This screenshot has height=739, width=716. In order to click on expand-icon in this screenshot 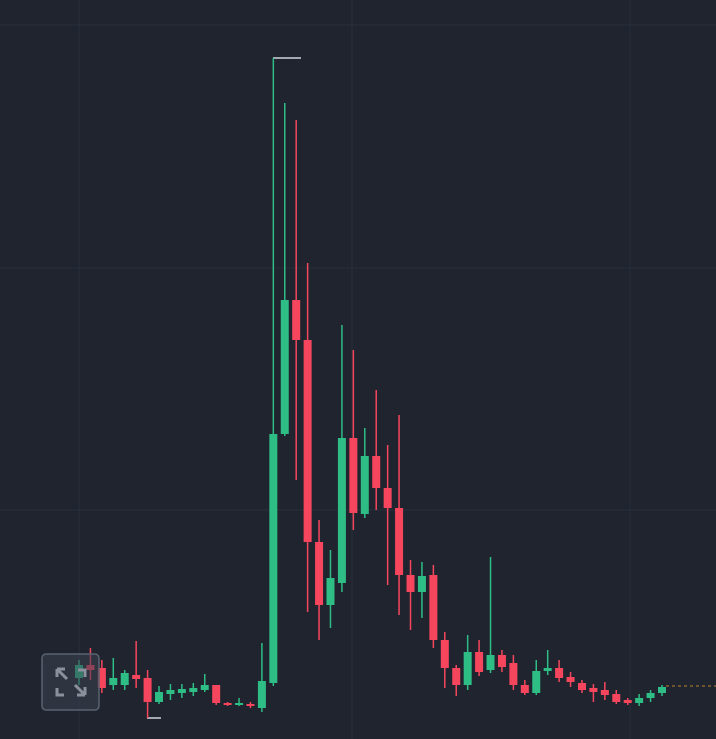, I will do `click(71, 682)`.